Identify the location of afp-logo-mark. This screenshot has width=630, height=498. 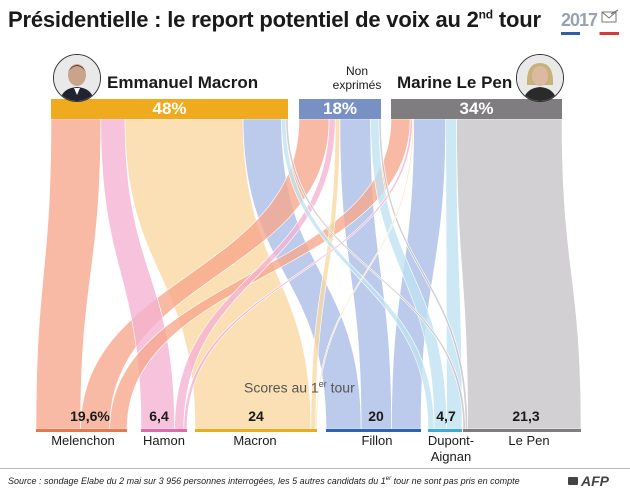
(573, 481).